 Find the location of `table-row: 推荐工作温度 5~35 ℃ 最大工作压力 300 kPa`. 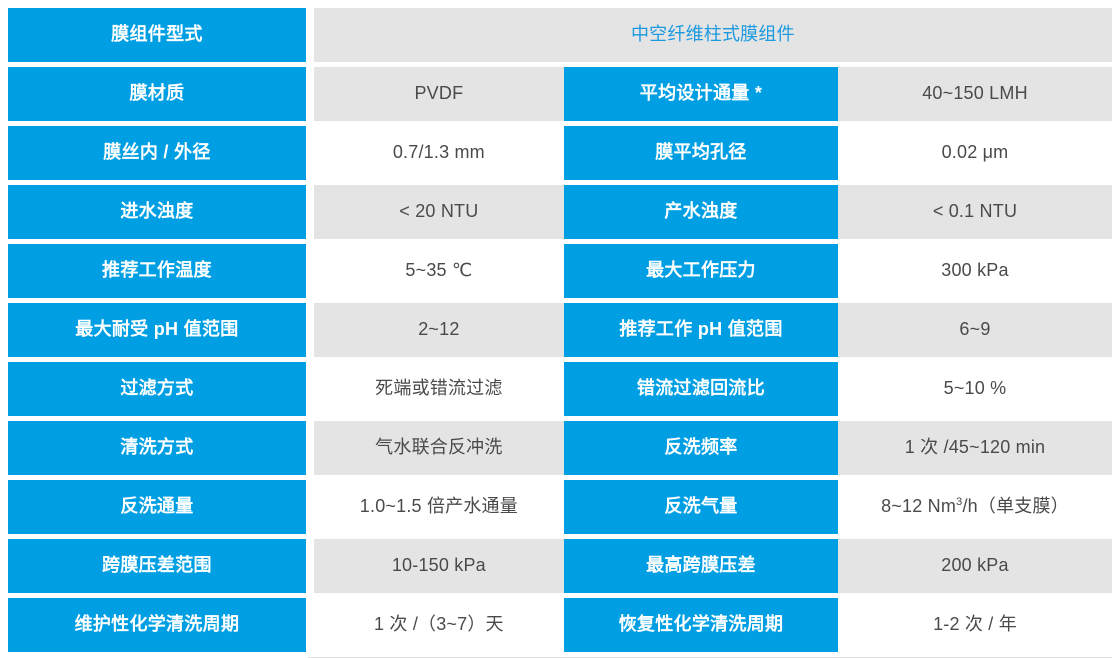

table-row: 推荐工作温度 5~35 ℃ 最大工作压力 300 kPa is located at coordinates (560, 271).